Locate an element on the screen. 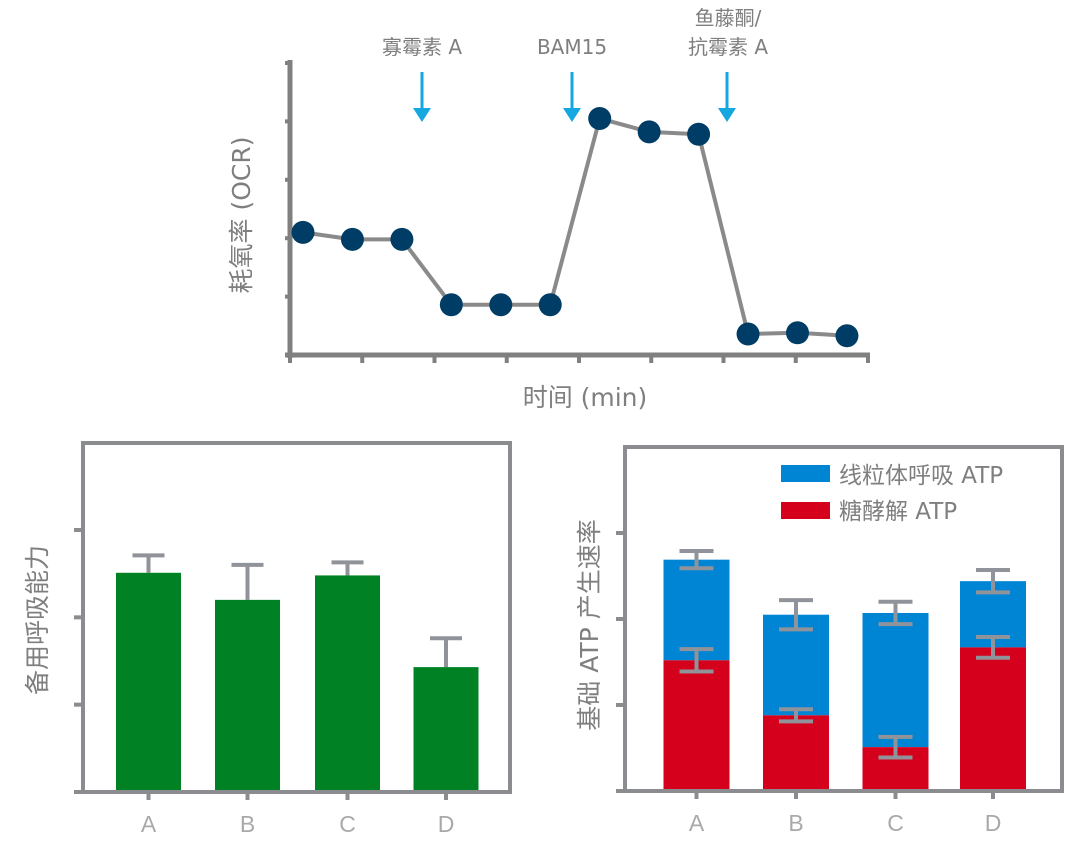  atp-x-tick-label: C is located at coordinates (895, 823).